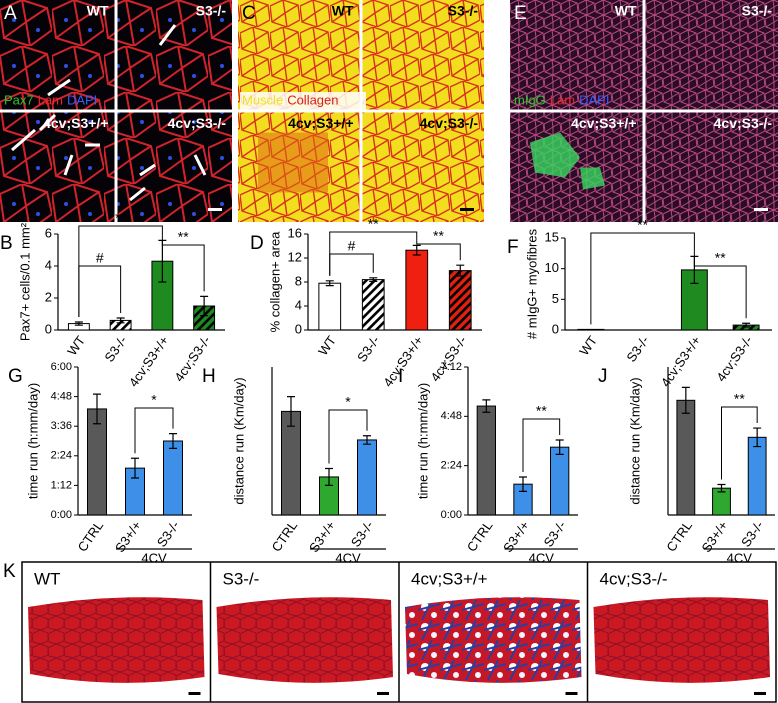 Image resolution: width=778 pixels, height=703 pixels. What do you see at coordinates (19, 99) in the screenshot?
I see `stain-label: Pax7` at bounding box center [19, 99].